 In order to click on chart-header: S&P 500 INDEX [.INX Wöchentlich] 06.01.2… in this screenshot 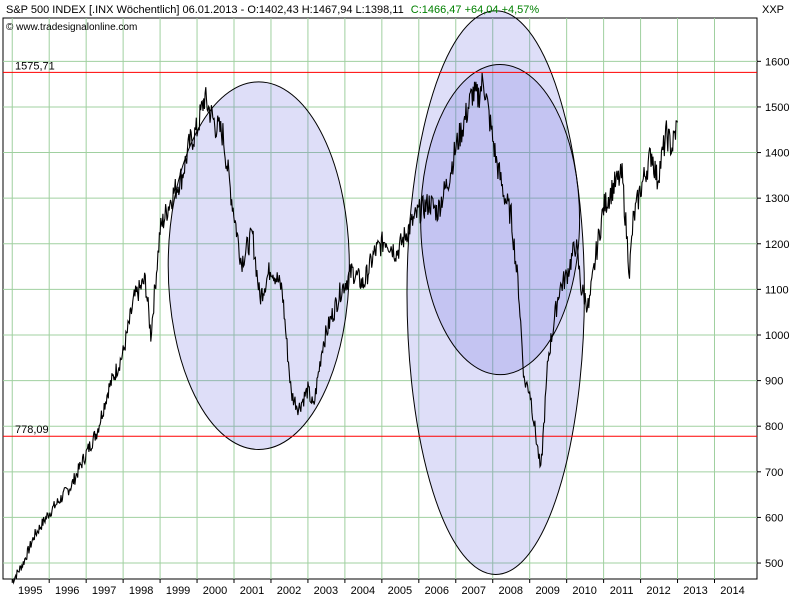, I will do `click(272, 10)`.